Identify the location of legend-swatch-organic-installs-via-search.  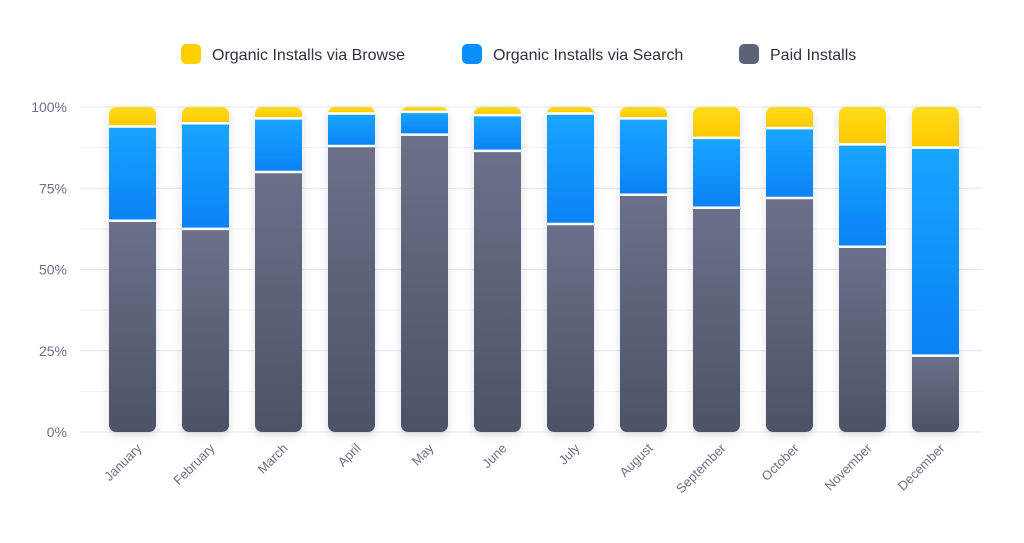
(472, 54).